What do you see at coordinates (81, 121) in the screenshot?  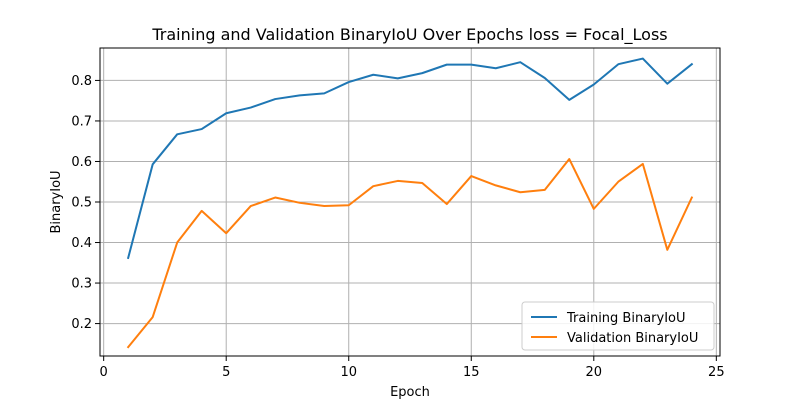 I see `y-tick-label: 0.7` at bounding box center [81, 121].